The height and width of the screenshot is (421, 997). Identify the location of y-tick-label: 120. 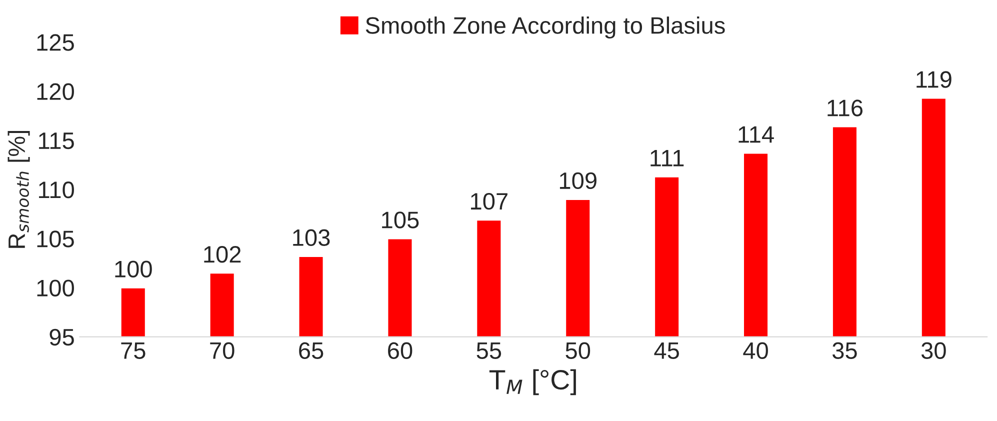
(55, 91).